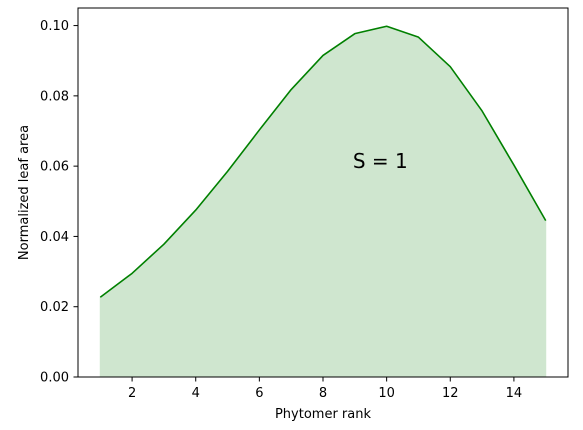  What do you see at coordinates (54, 167) in the screenshot?
I see `y-tick-label: 0.06` at bounding box center [54, 167].